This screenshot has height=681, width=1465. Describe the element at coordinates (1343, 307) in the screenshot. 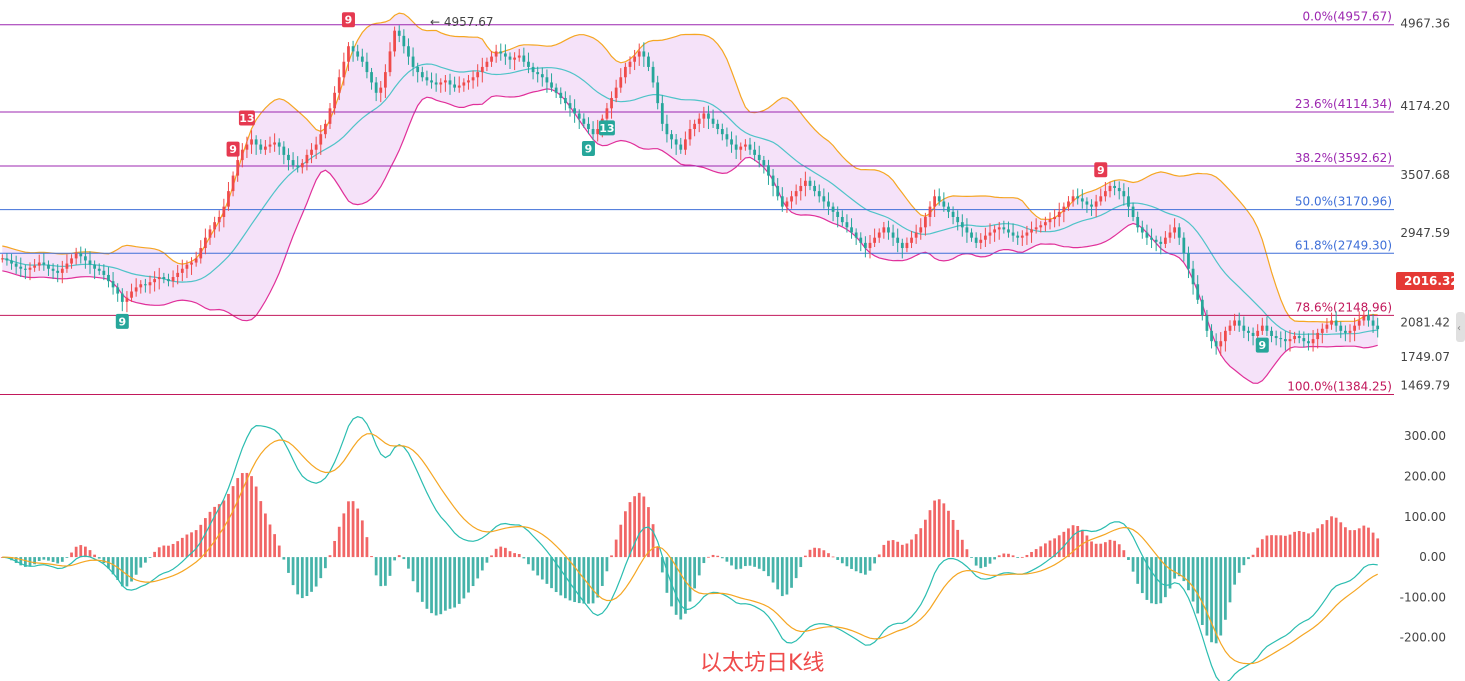

I see `fib-label: 78.6%(2148.96)` at that location.